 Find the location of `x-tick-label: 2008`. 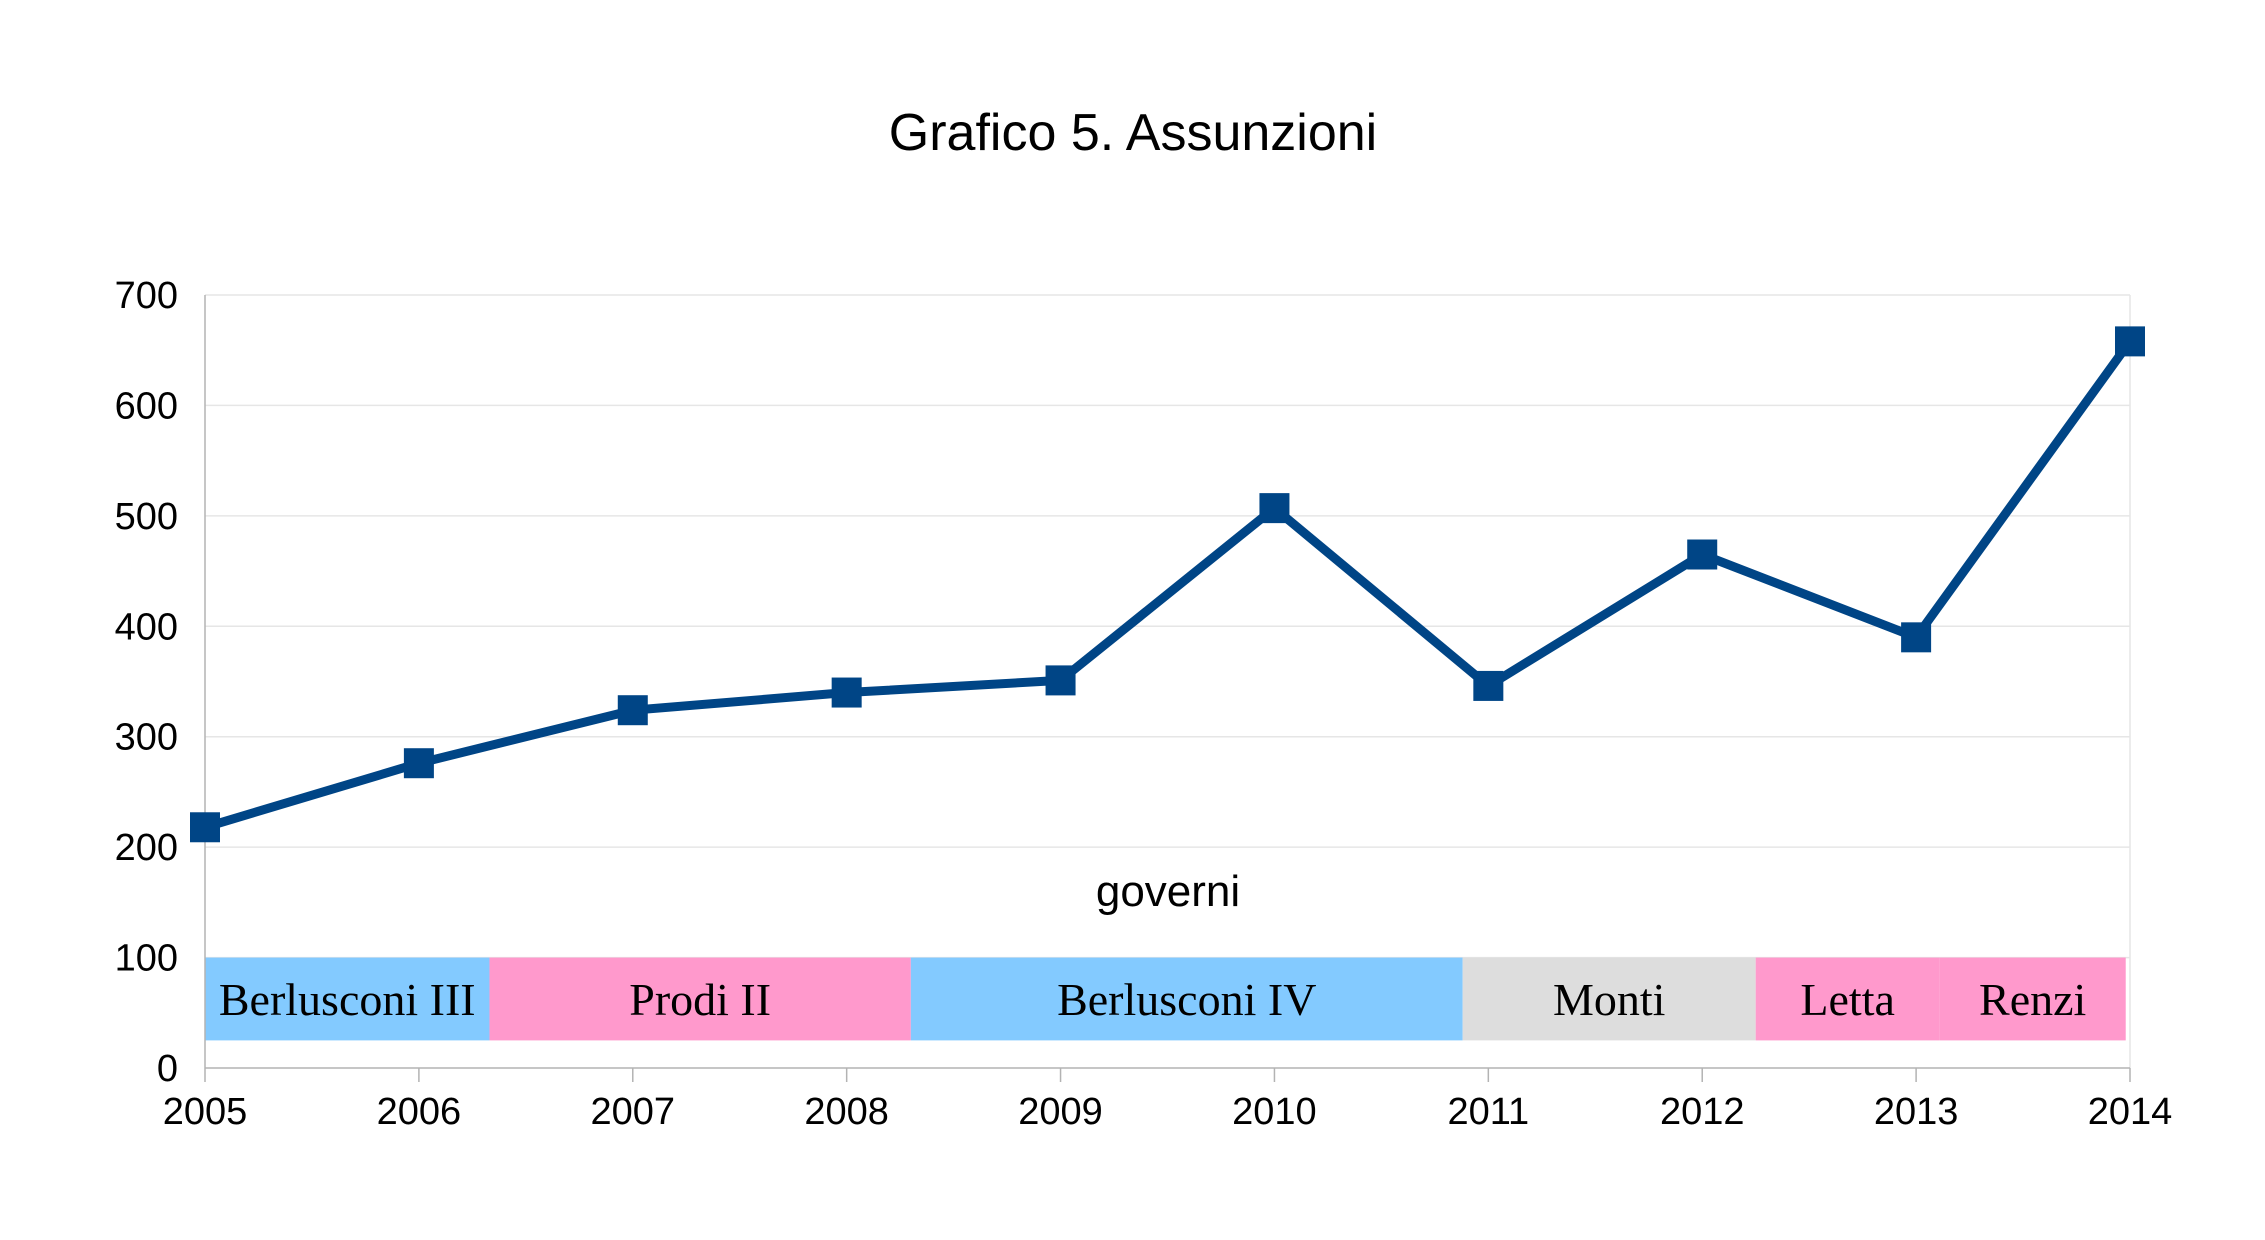

x-tick-label: 2008 is located at coordinates (846, 1112).